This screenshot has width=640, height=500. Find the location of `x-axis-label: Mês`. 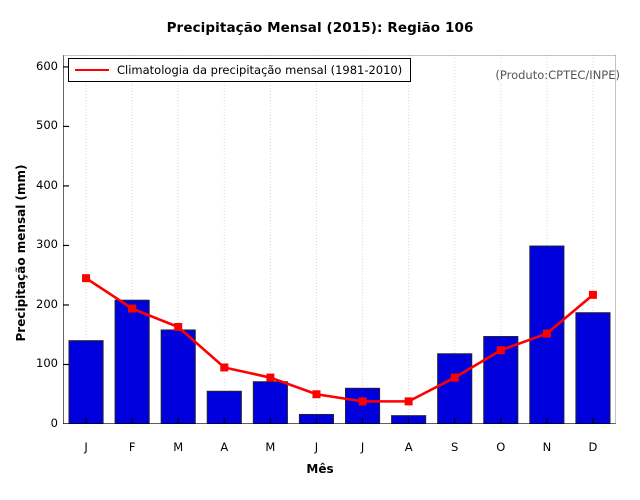

x-axis-label: Mês is located at coordinates (320, 469).